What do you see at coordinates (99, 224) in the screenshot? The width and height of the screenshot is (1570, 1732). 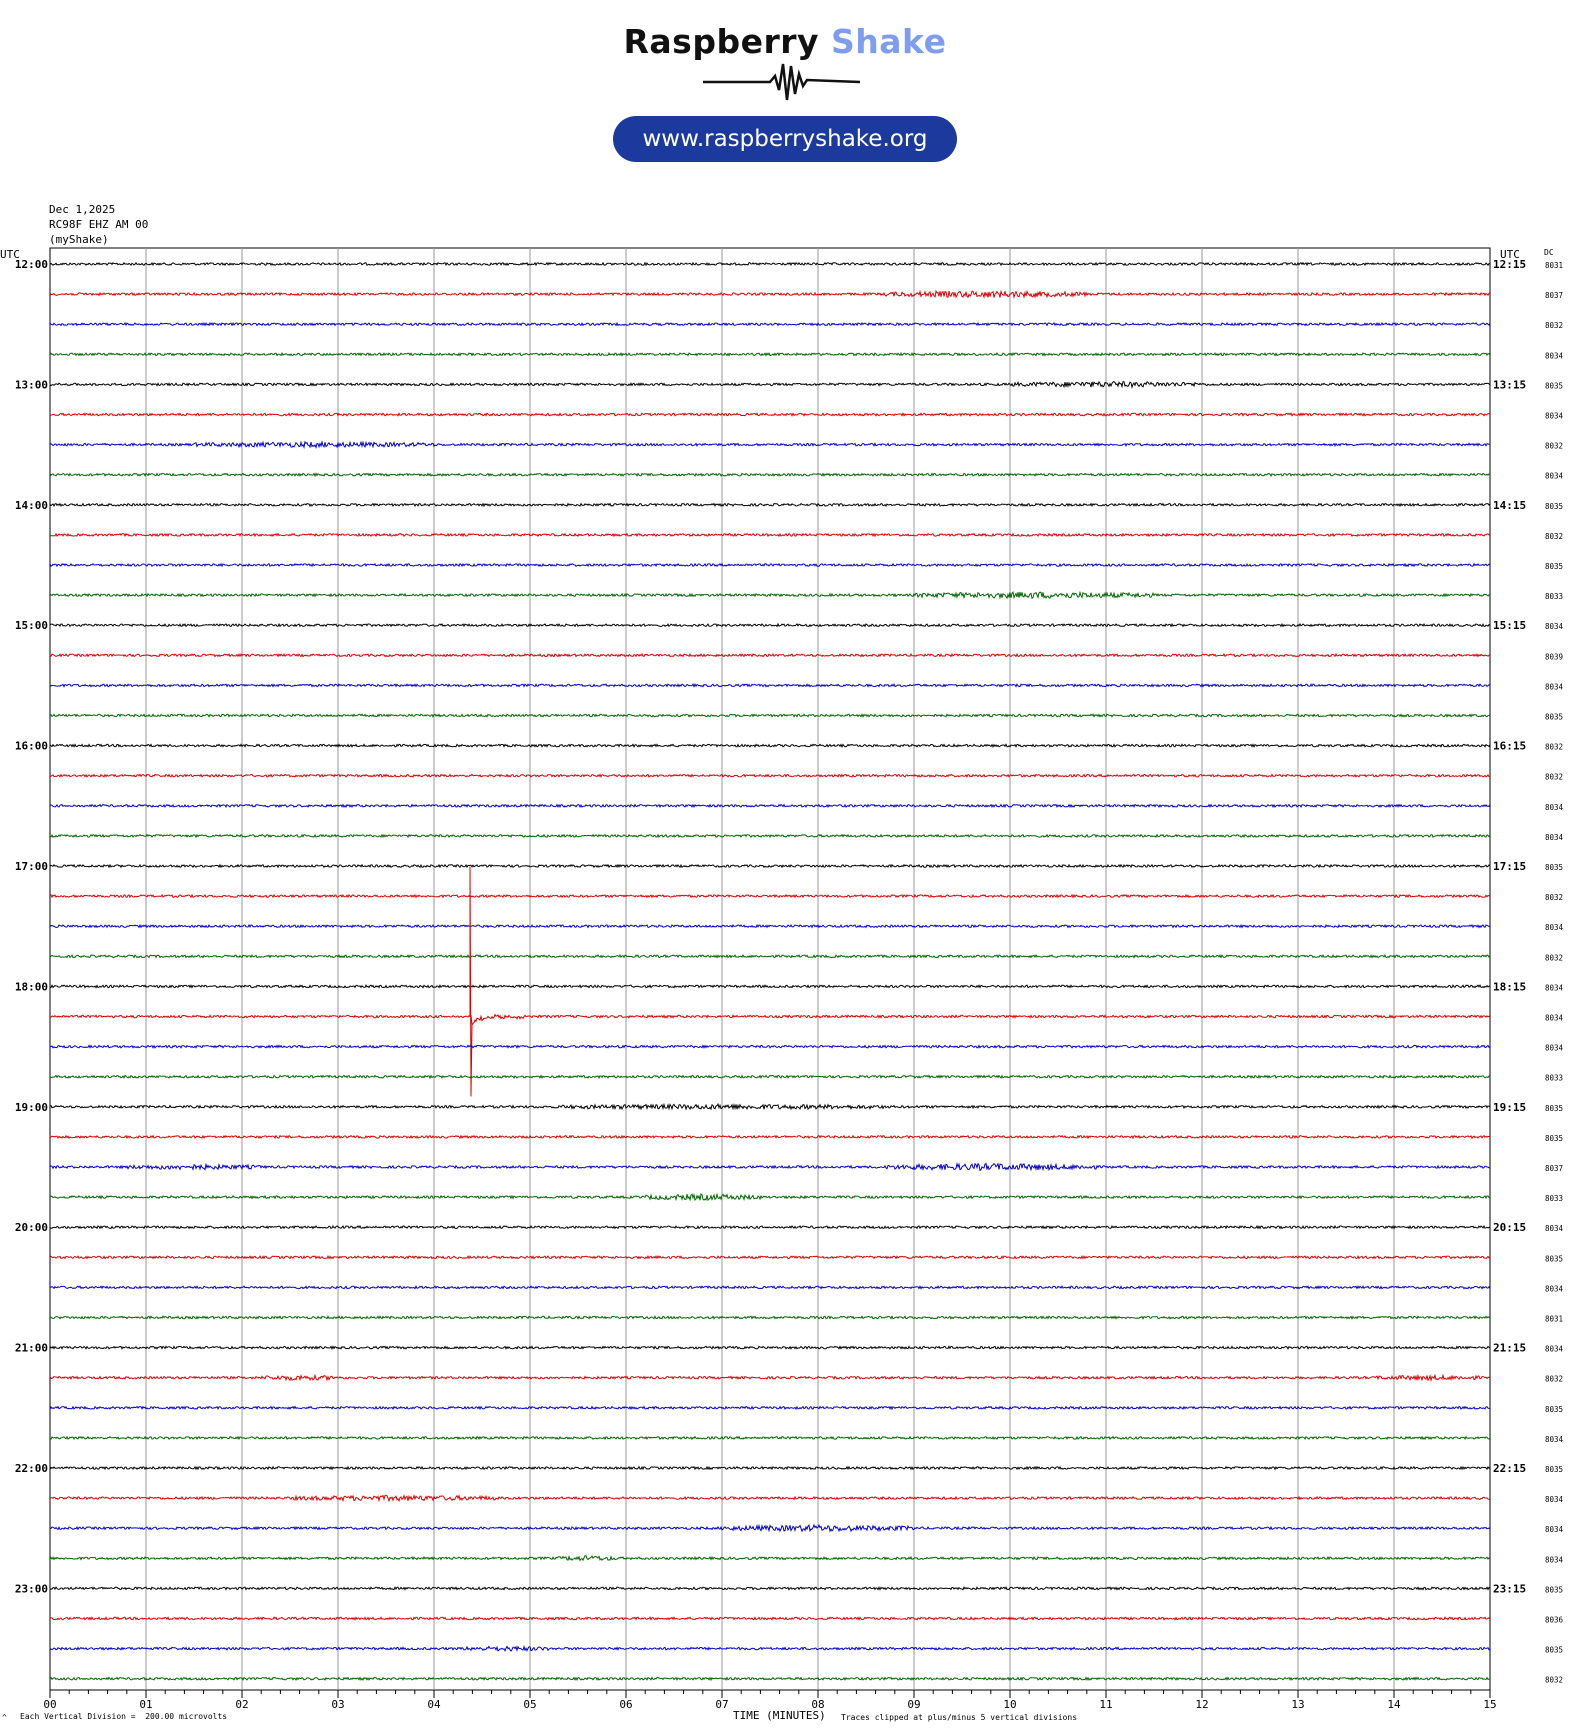 I see `station-code: RC98F EHZ AM 00` at bounding box center [99, 224].